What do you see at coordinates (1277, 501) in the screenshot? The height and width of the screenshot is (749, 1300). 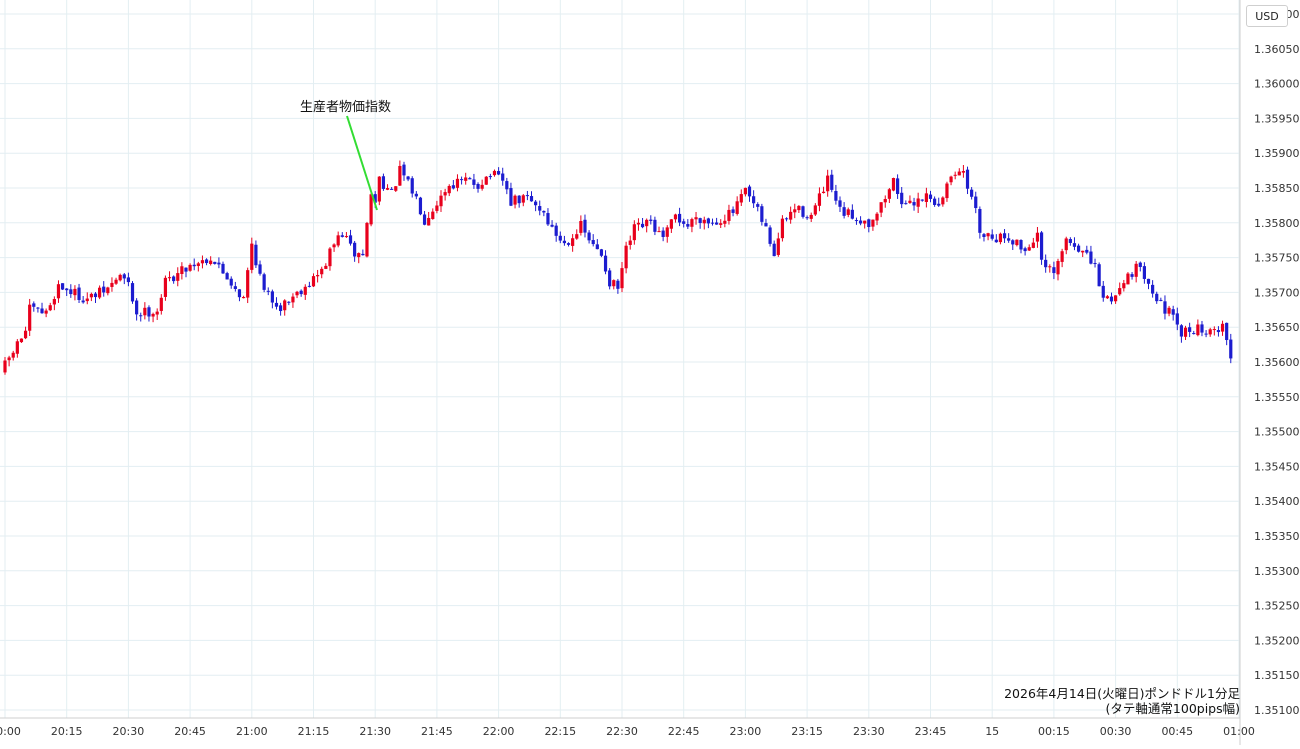 I see `y-tick-label: 1.35400` at bounding box center [1277, 501].